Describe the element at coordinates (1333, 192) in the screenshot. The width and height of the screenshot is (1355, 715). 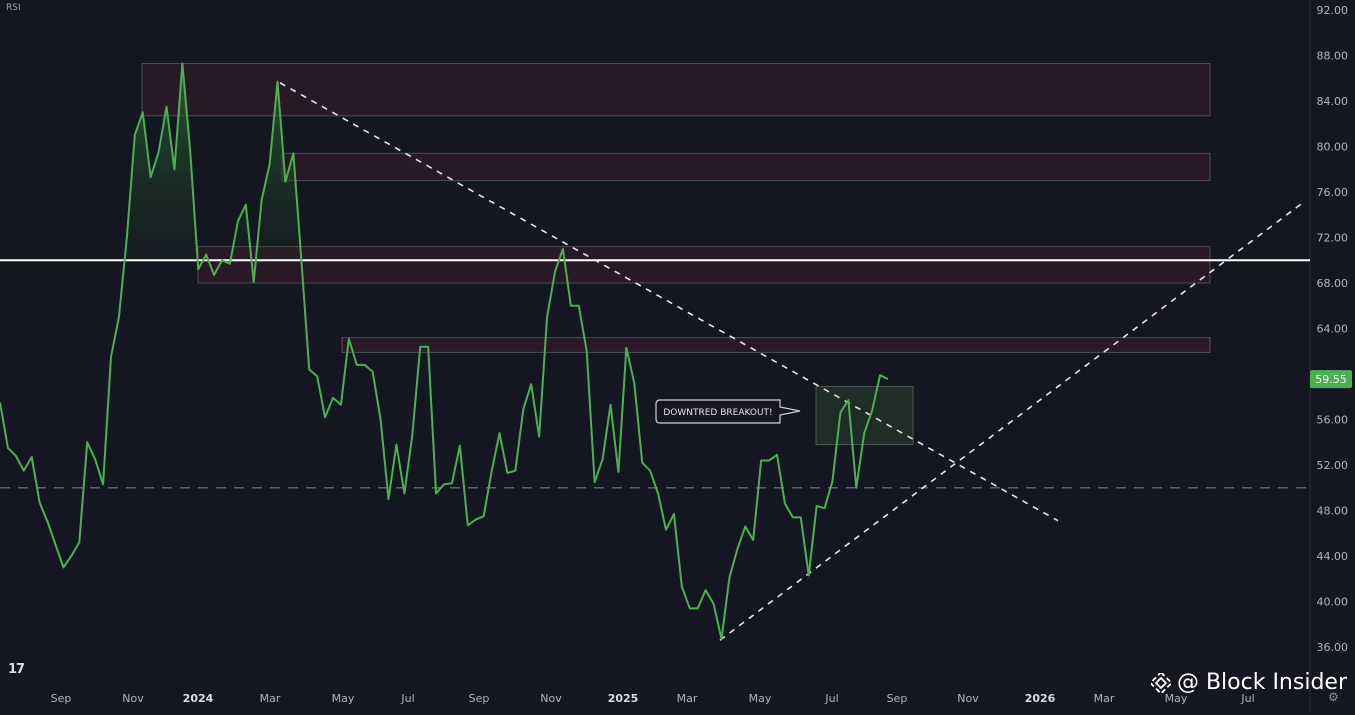
I see `y-tick-label: 76.00` at that location.